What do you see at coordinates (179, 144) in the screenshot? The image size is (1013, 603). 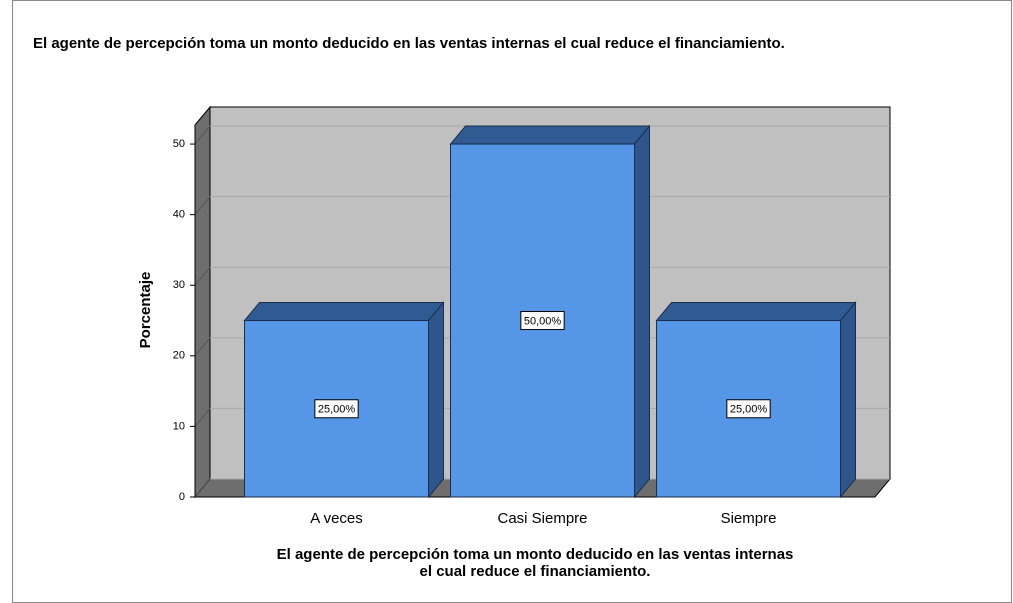 I see `y-tick-label: 50` at bounding box center [179, 144].